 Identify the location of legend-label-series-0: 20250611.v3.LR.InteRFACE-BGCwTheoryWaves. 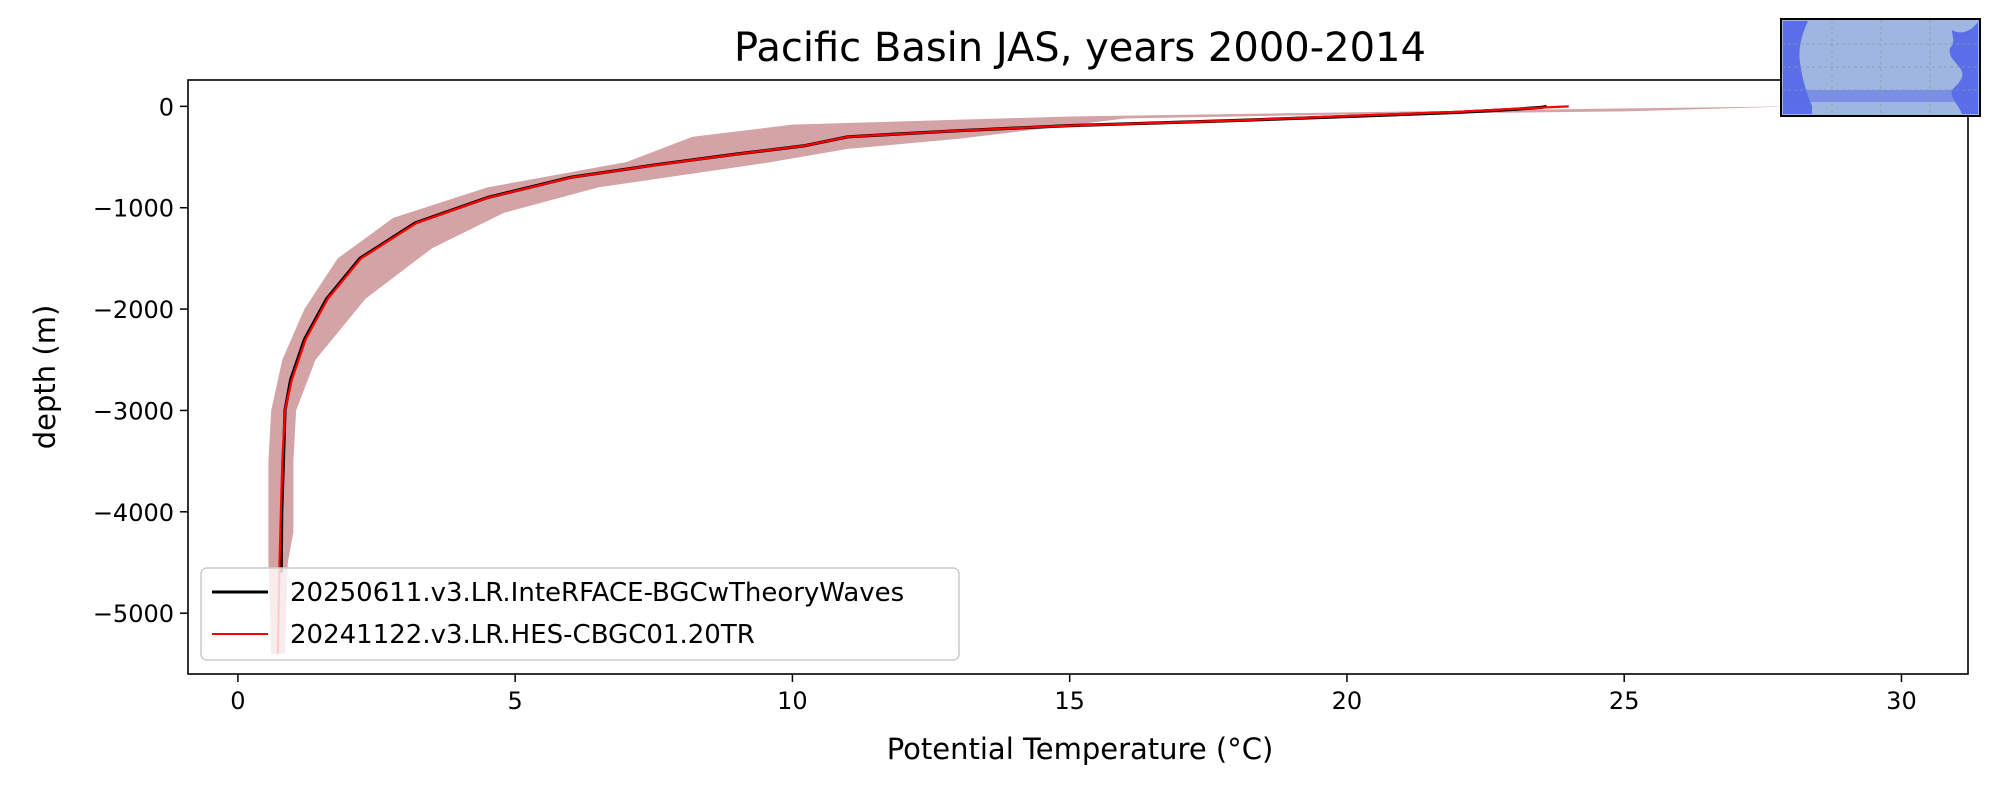
(597, 593).